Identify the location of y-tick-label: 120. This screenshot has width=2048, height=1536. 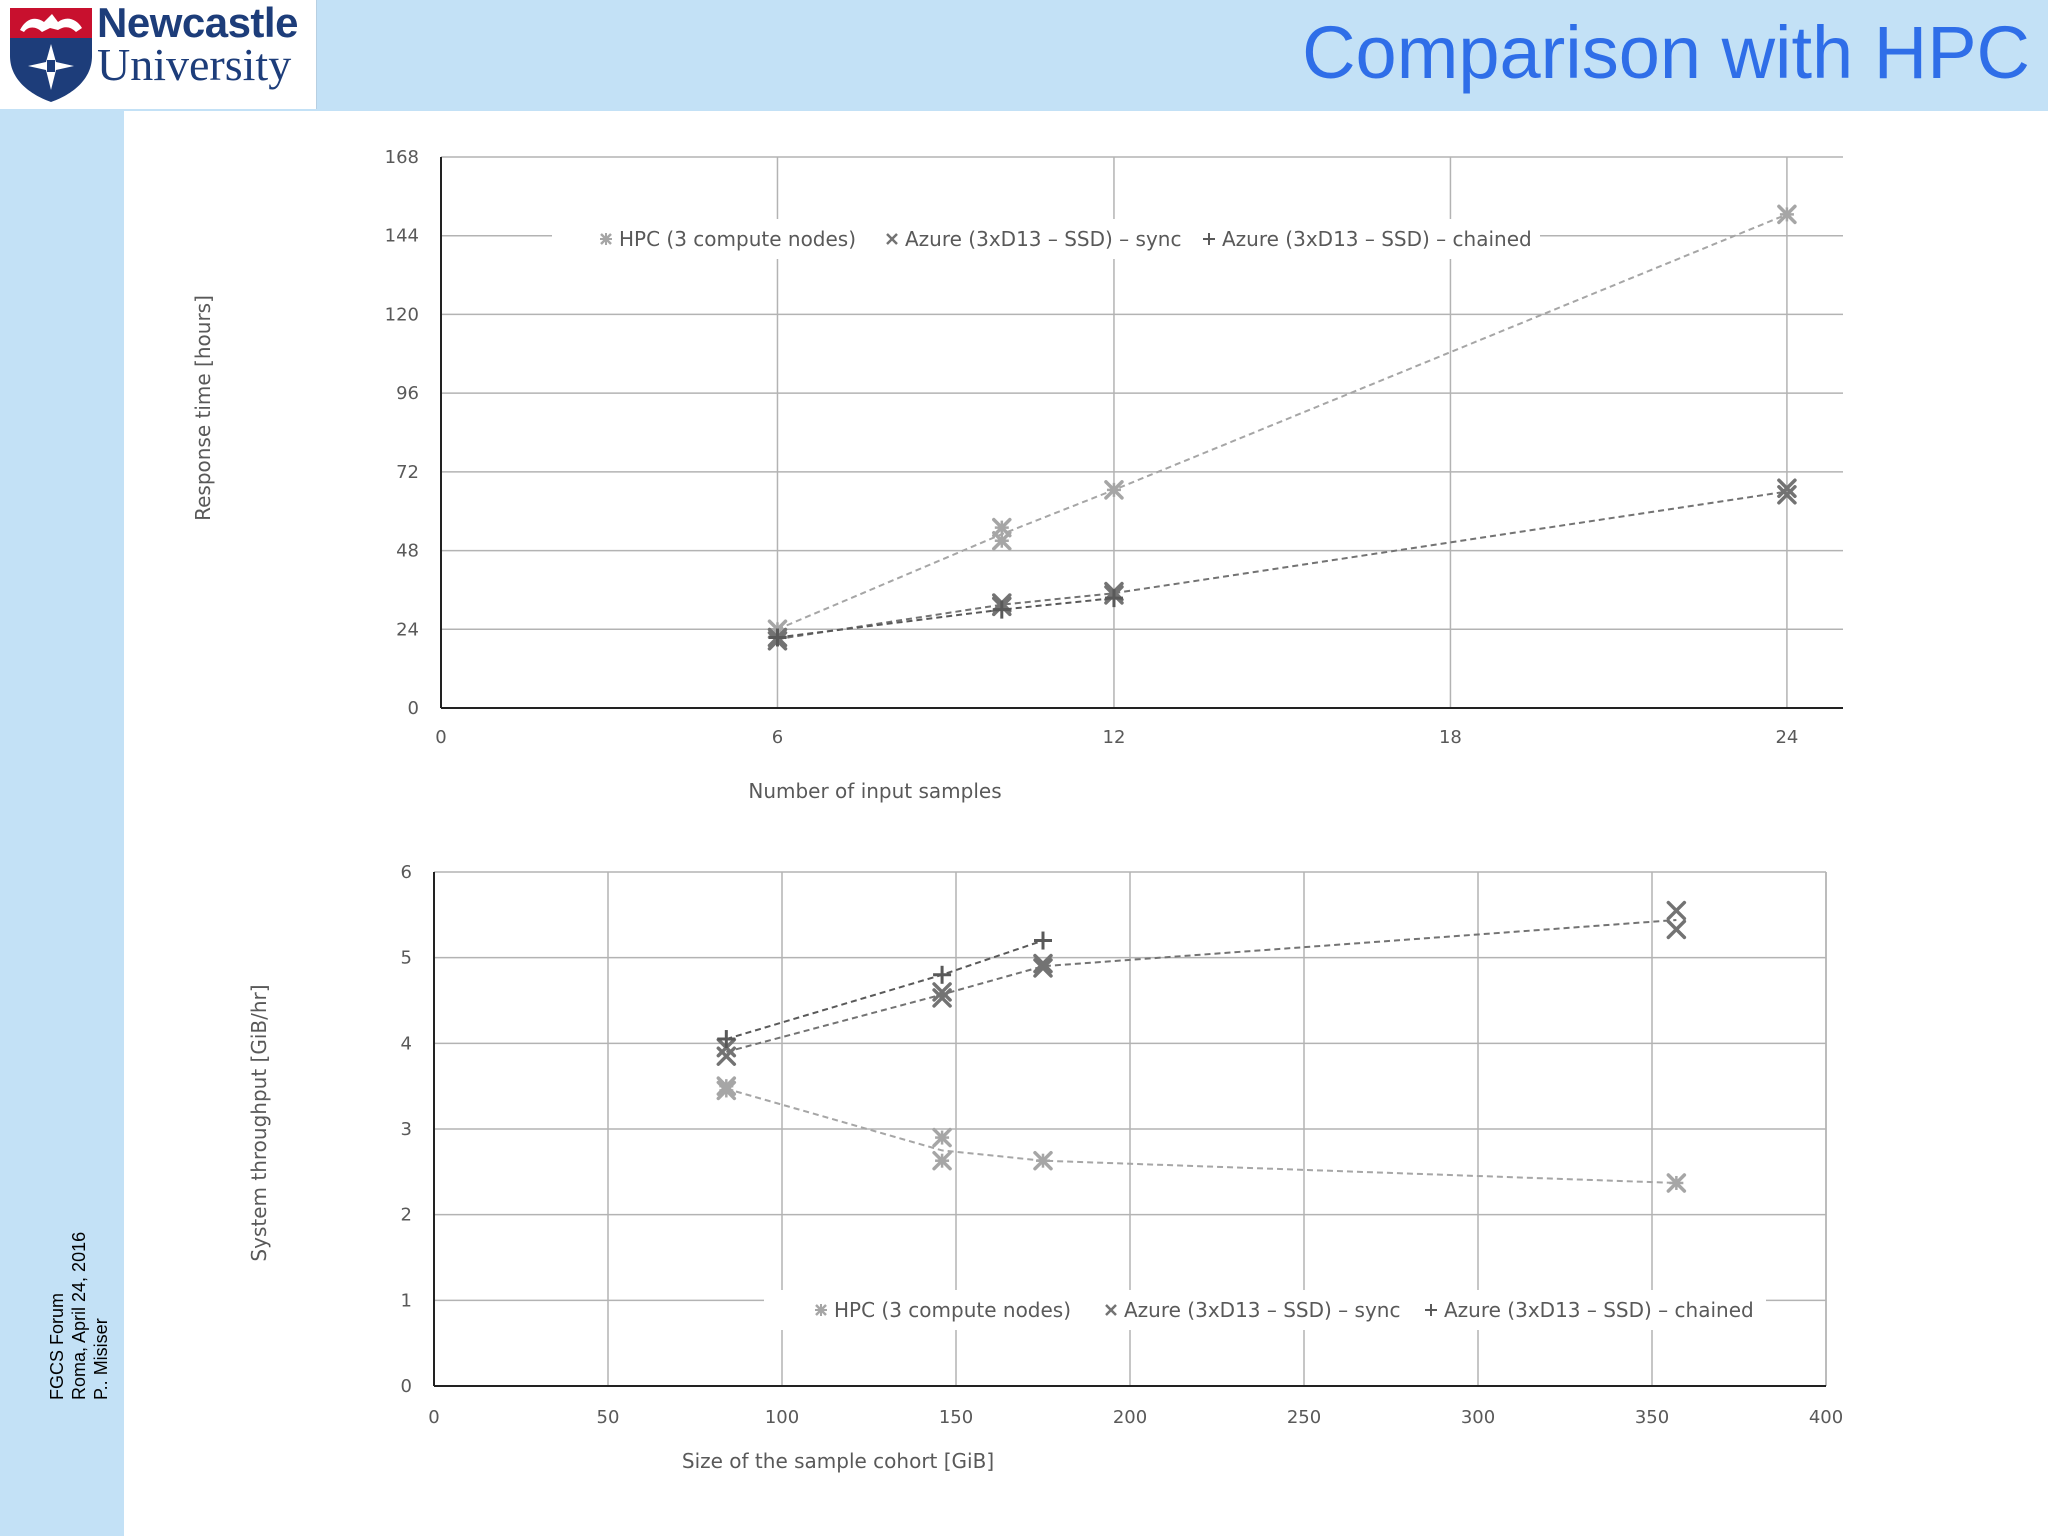
(402, 314).